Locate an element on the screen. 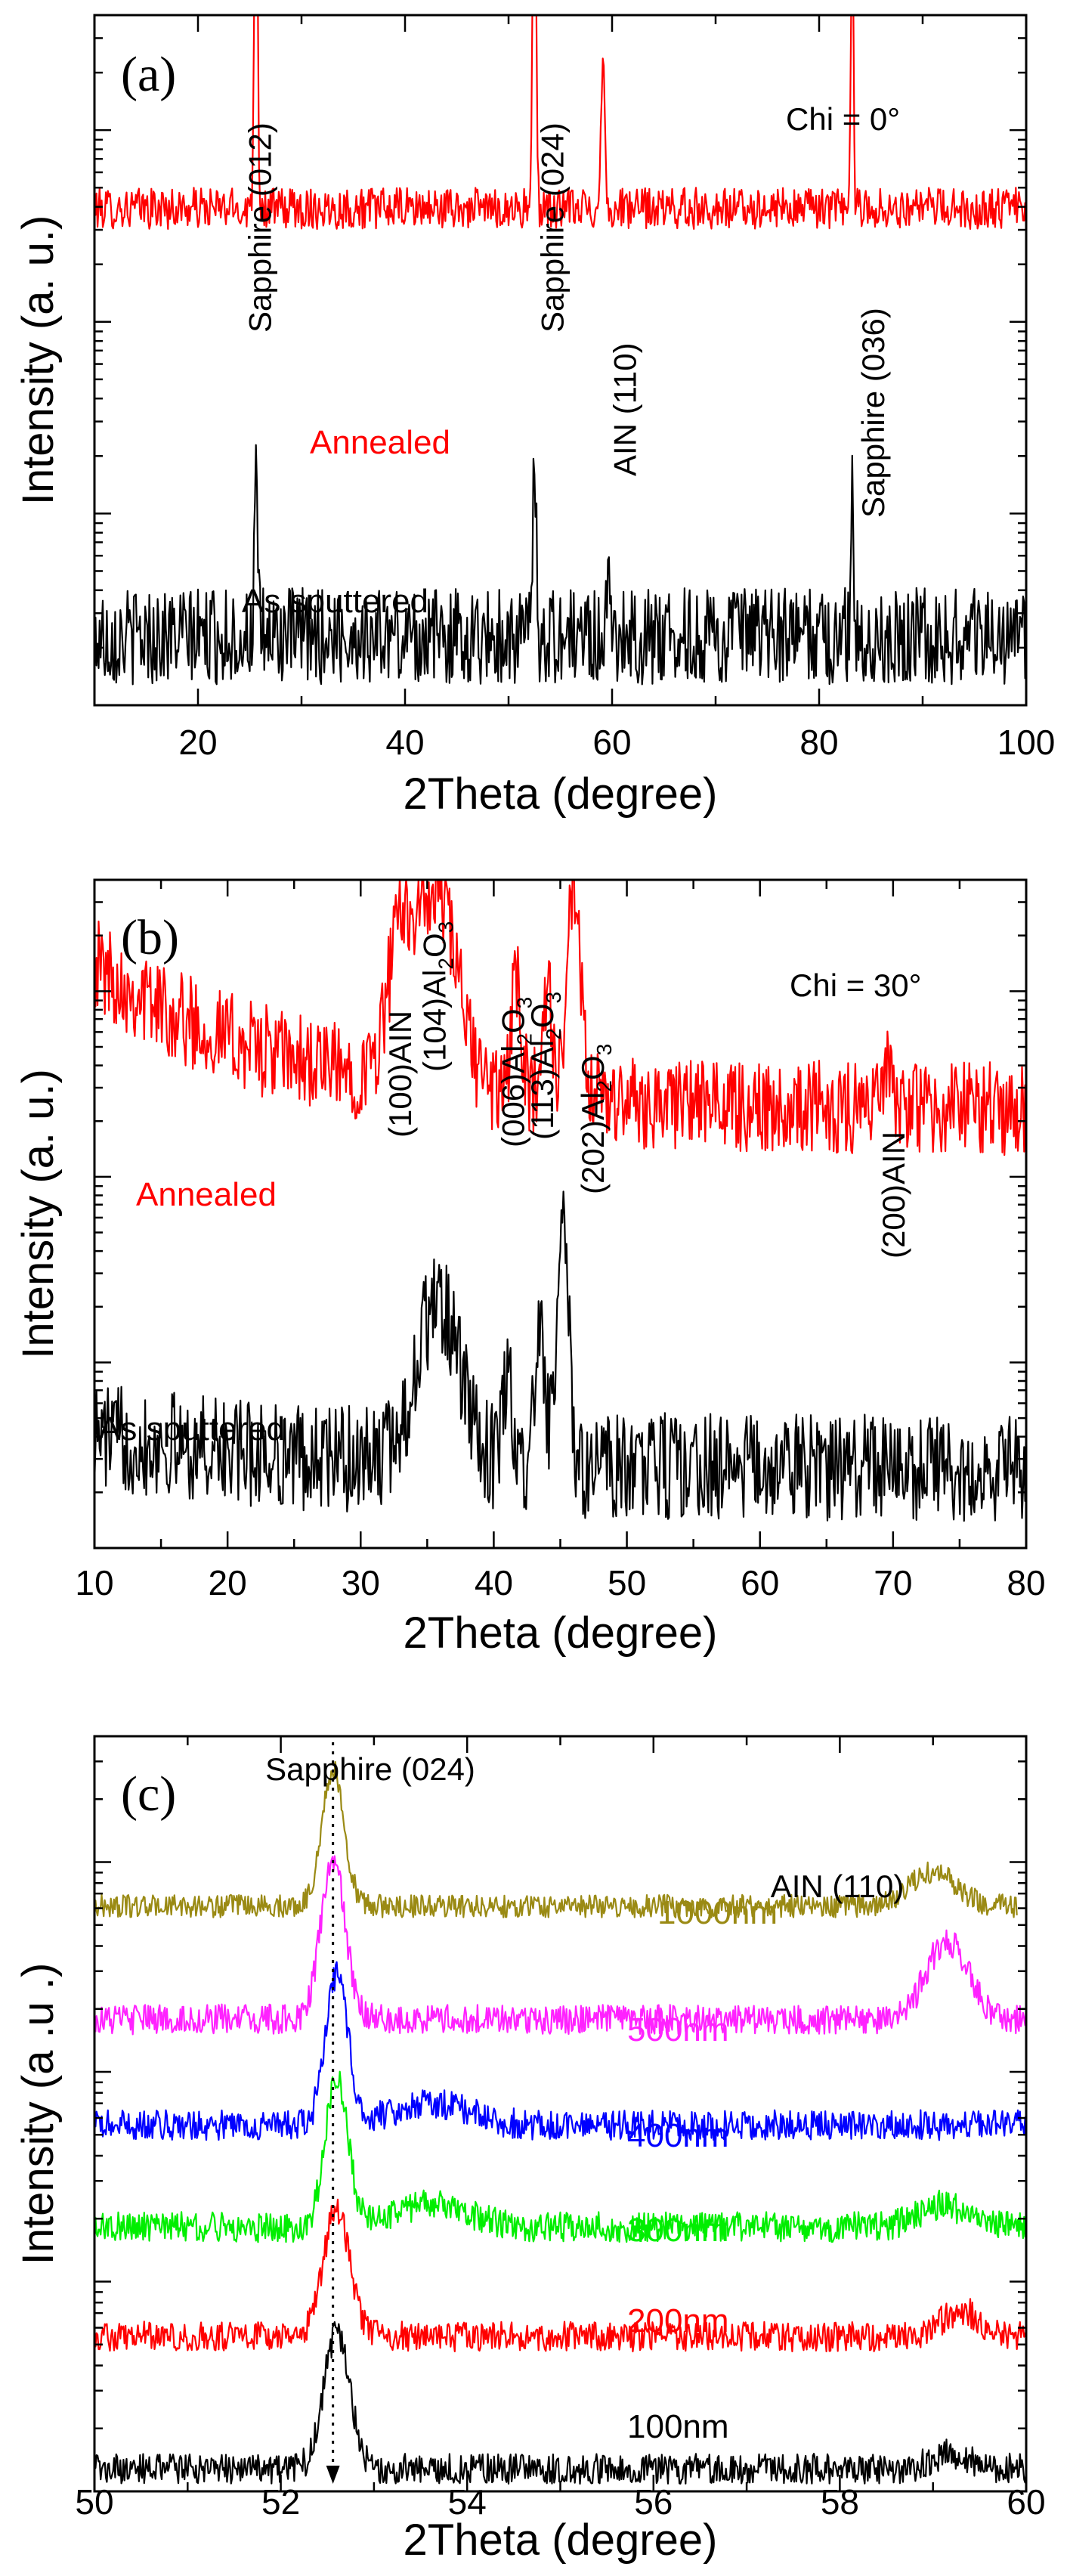  series-label: 300nm is located at coordinates (678, 2230).